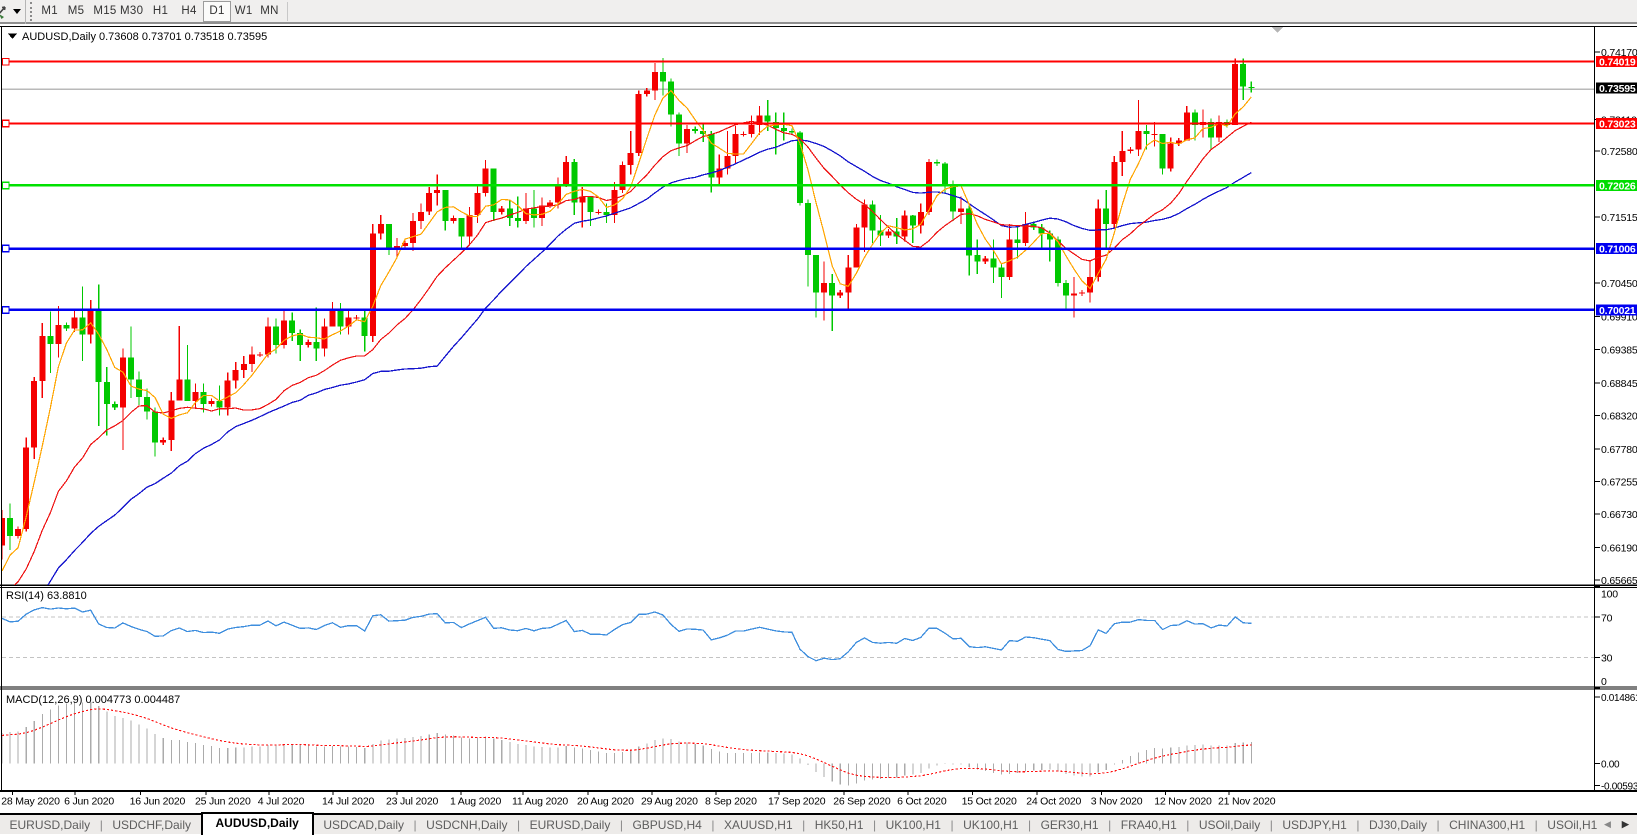 This screenshot has height=835, width=1637. I want to click on svg-text: 0.72580, so click(1619, 152).